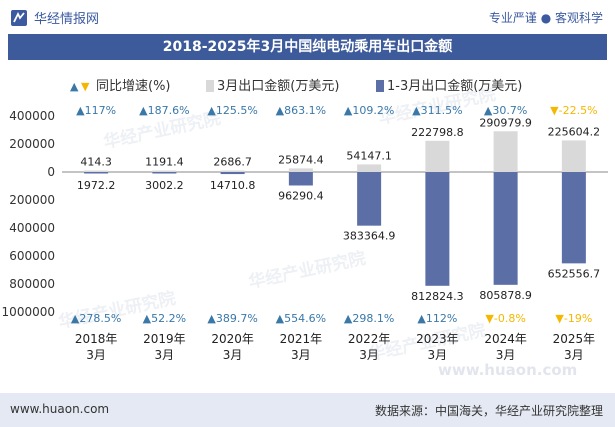 This screenshot has width=615, height=427. I want to click on x-category-label: 2019年 3月, so click(164, 347).